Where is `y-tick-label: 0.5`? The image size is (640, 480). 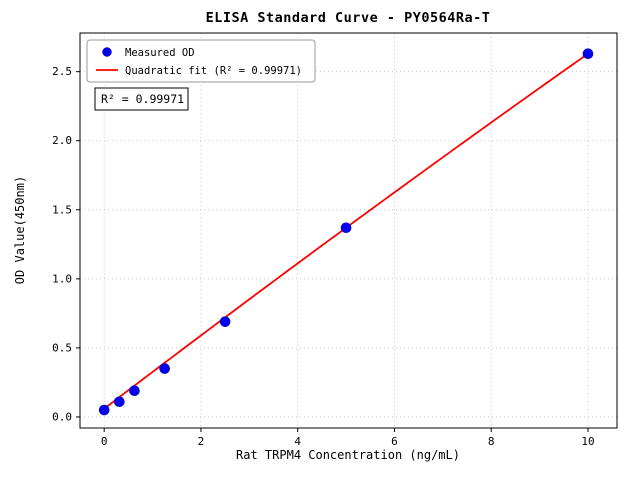 y-tick-label: 0.5 is located at coordinates (62, 347).